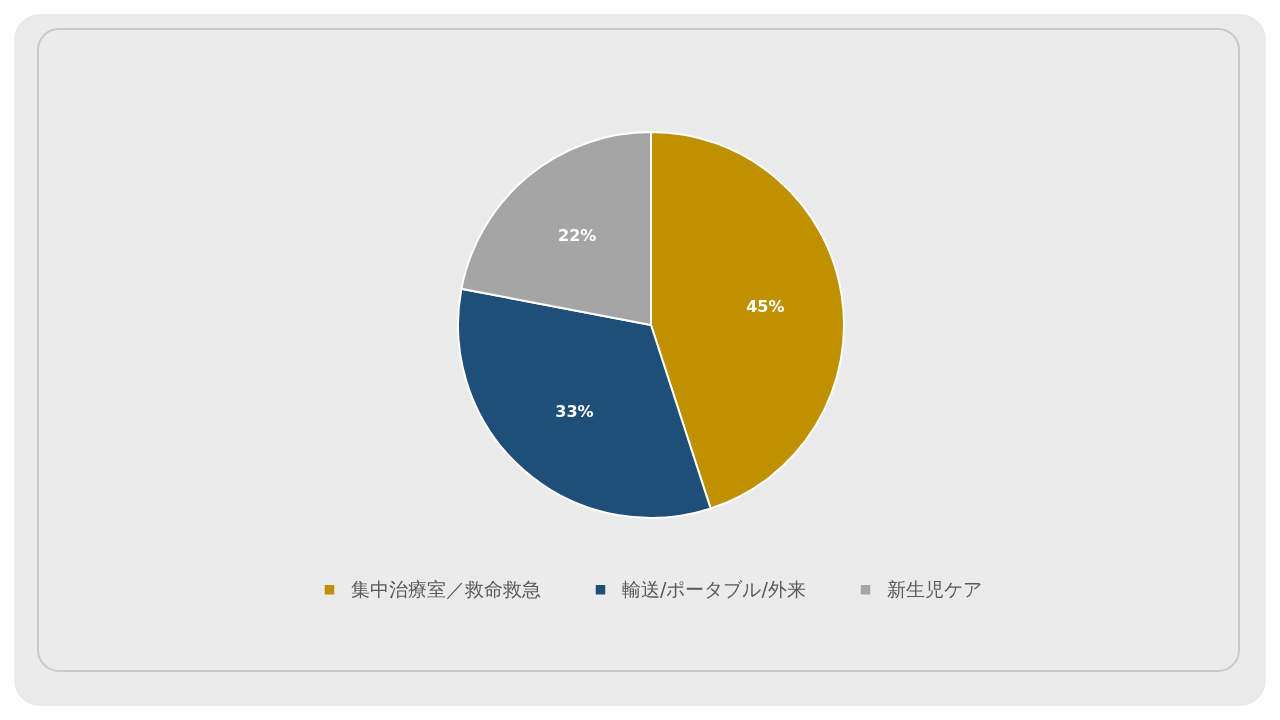 Image resolution: width=1280 pixels, height=720 pixels. Describe the element at coordinates (446, 588) in the screenshot. I see `legend-label: 集中治療室／救命救急` at that location.